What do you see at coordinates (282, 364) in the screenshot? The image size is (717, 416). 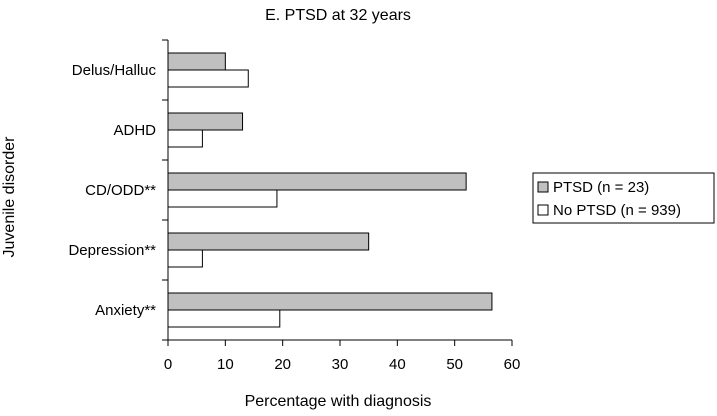 I see `x-tick-label-2: 20` at bounding box center [282, 364].